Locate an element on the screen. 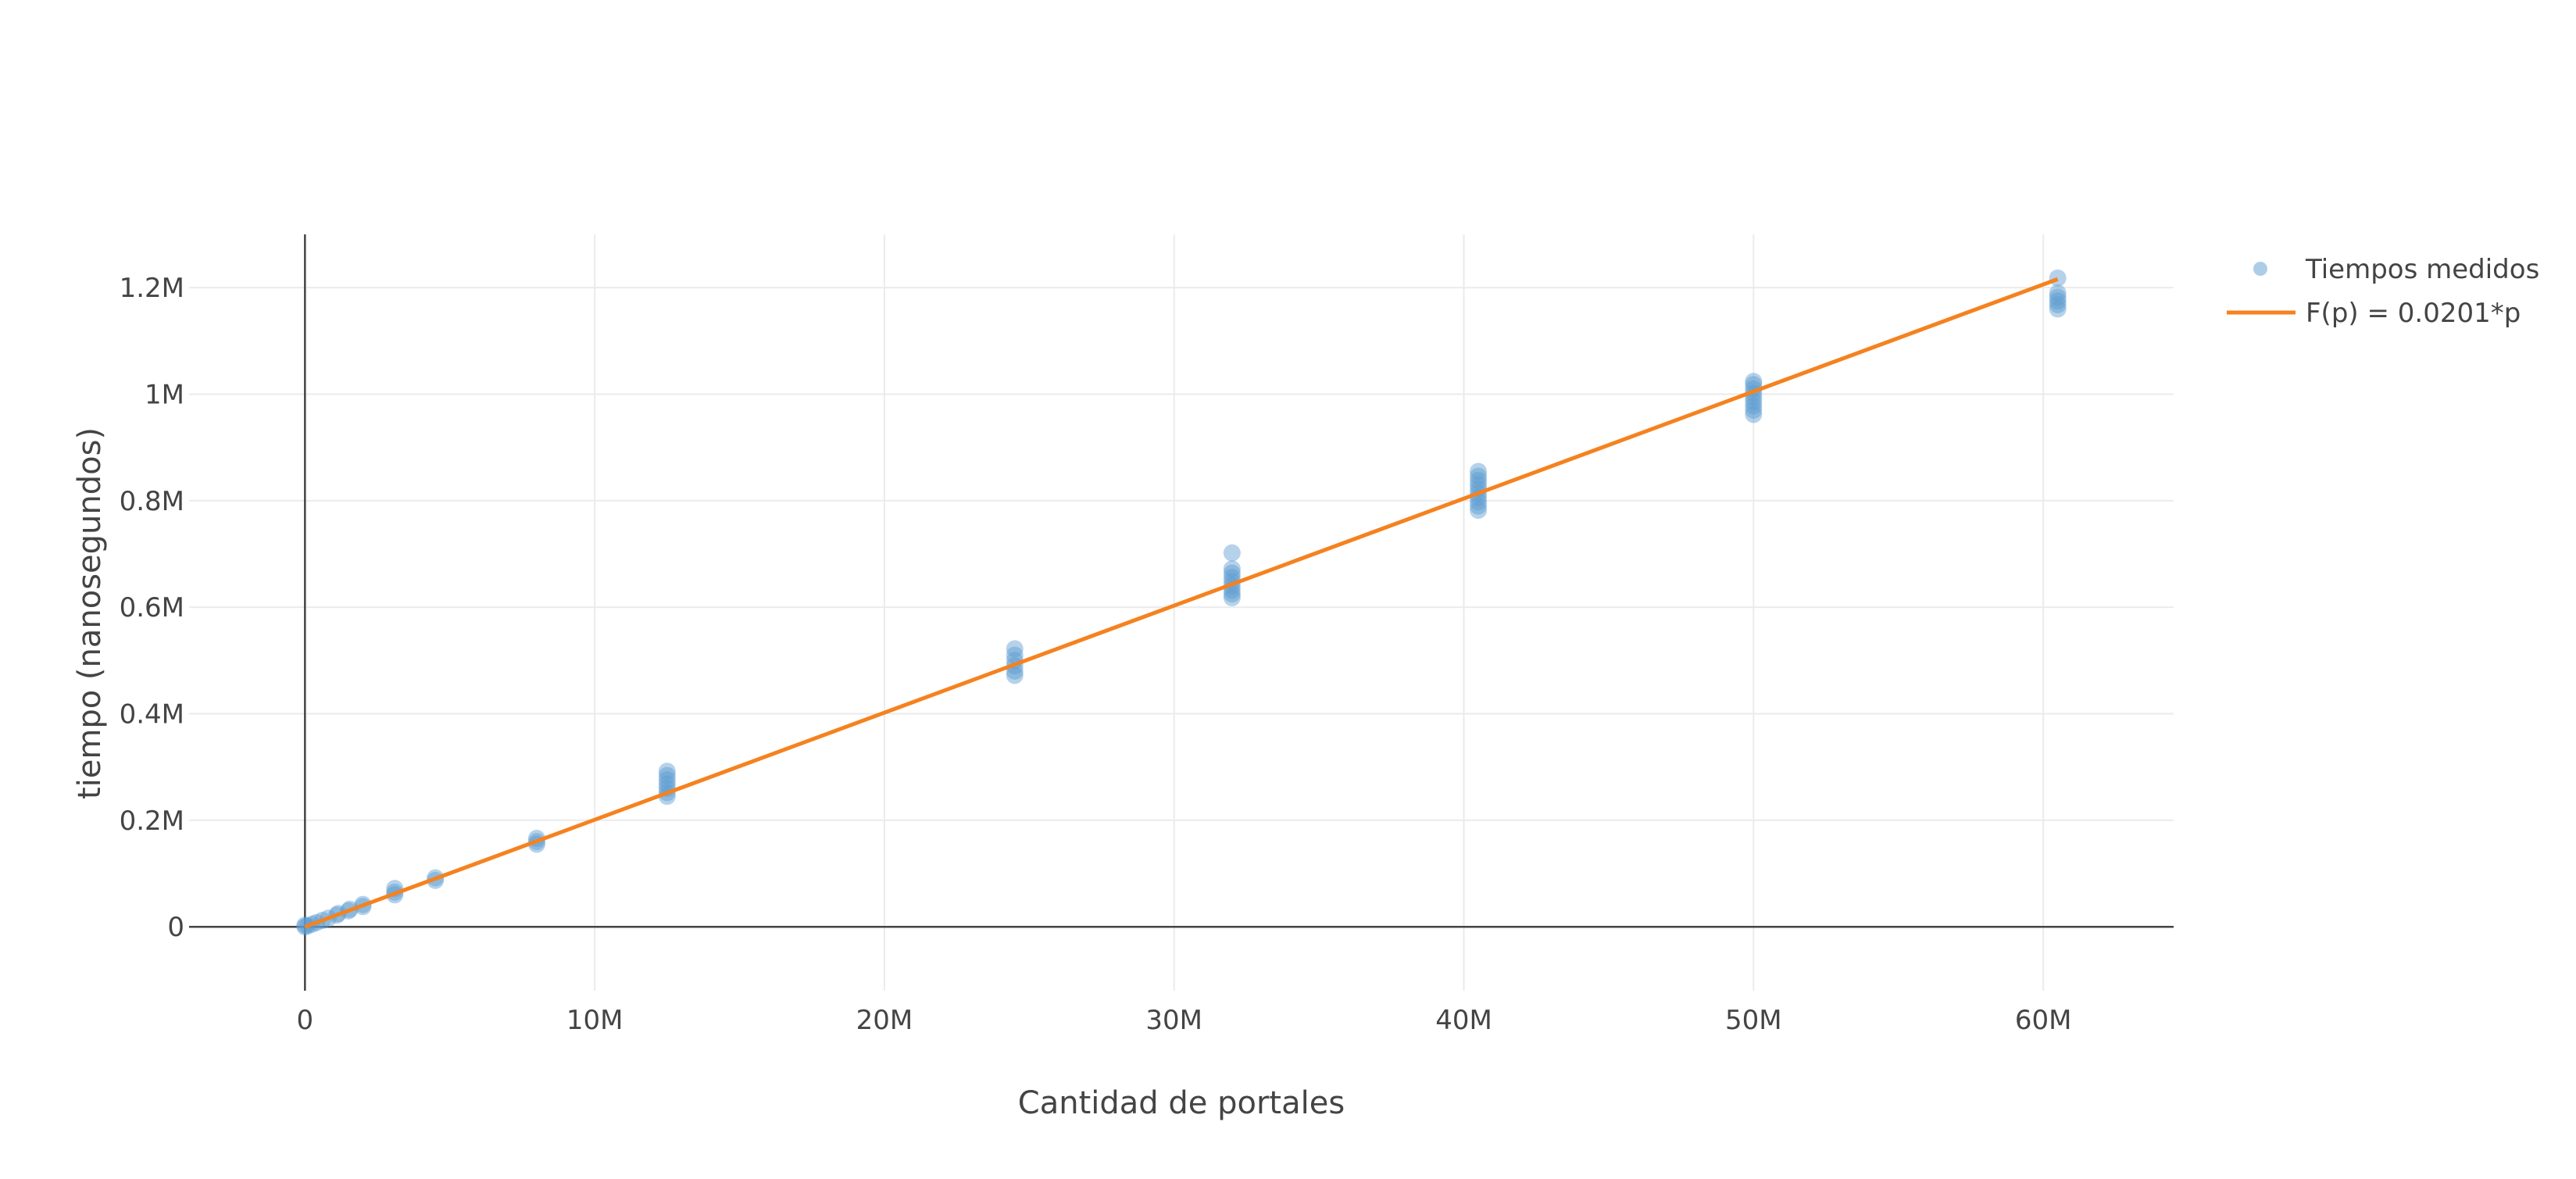 The width and height of the screenshot is (2576, 1179). legend: Tiempos medidos F(p) = 0.0201*p is located at coordinates (2383, 291).